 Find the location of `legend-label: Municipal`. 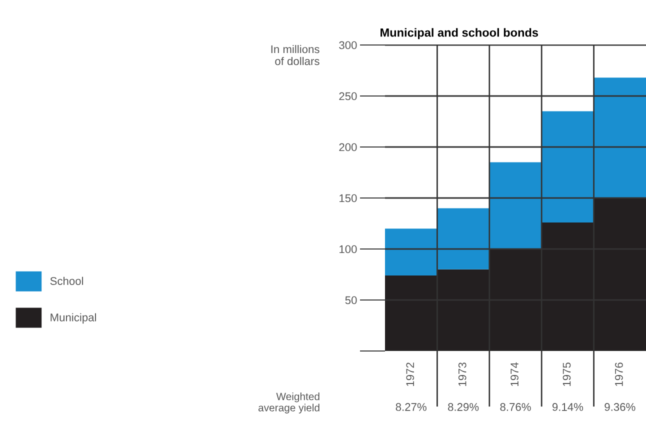

legend-label: Municipal is located at coordinates (73, 318).